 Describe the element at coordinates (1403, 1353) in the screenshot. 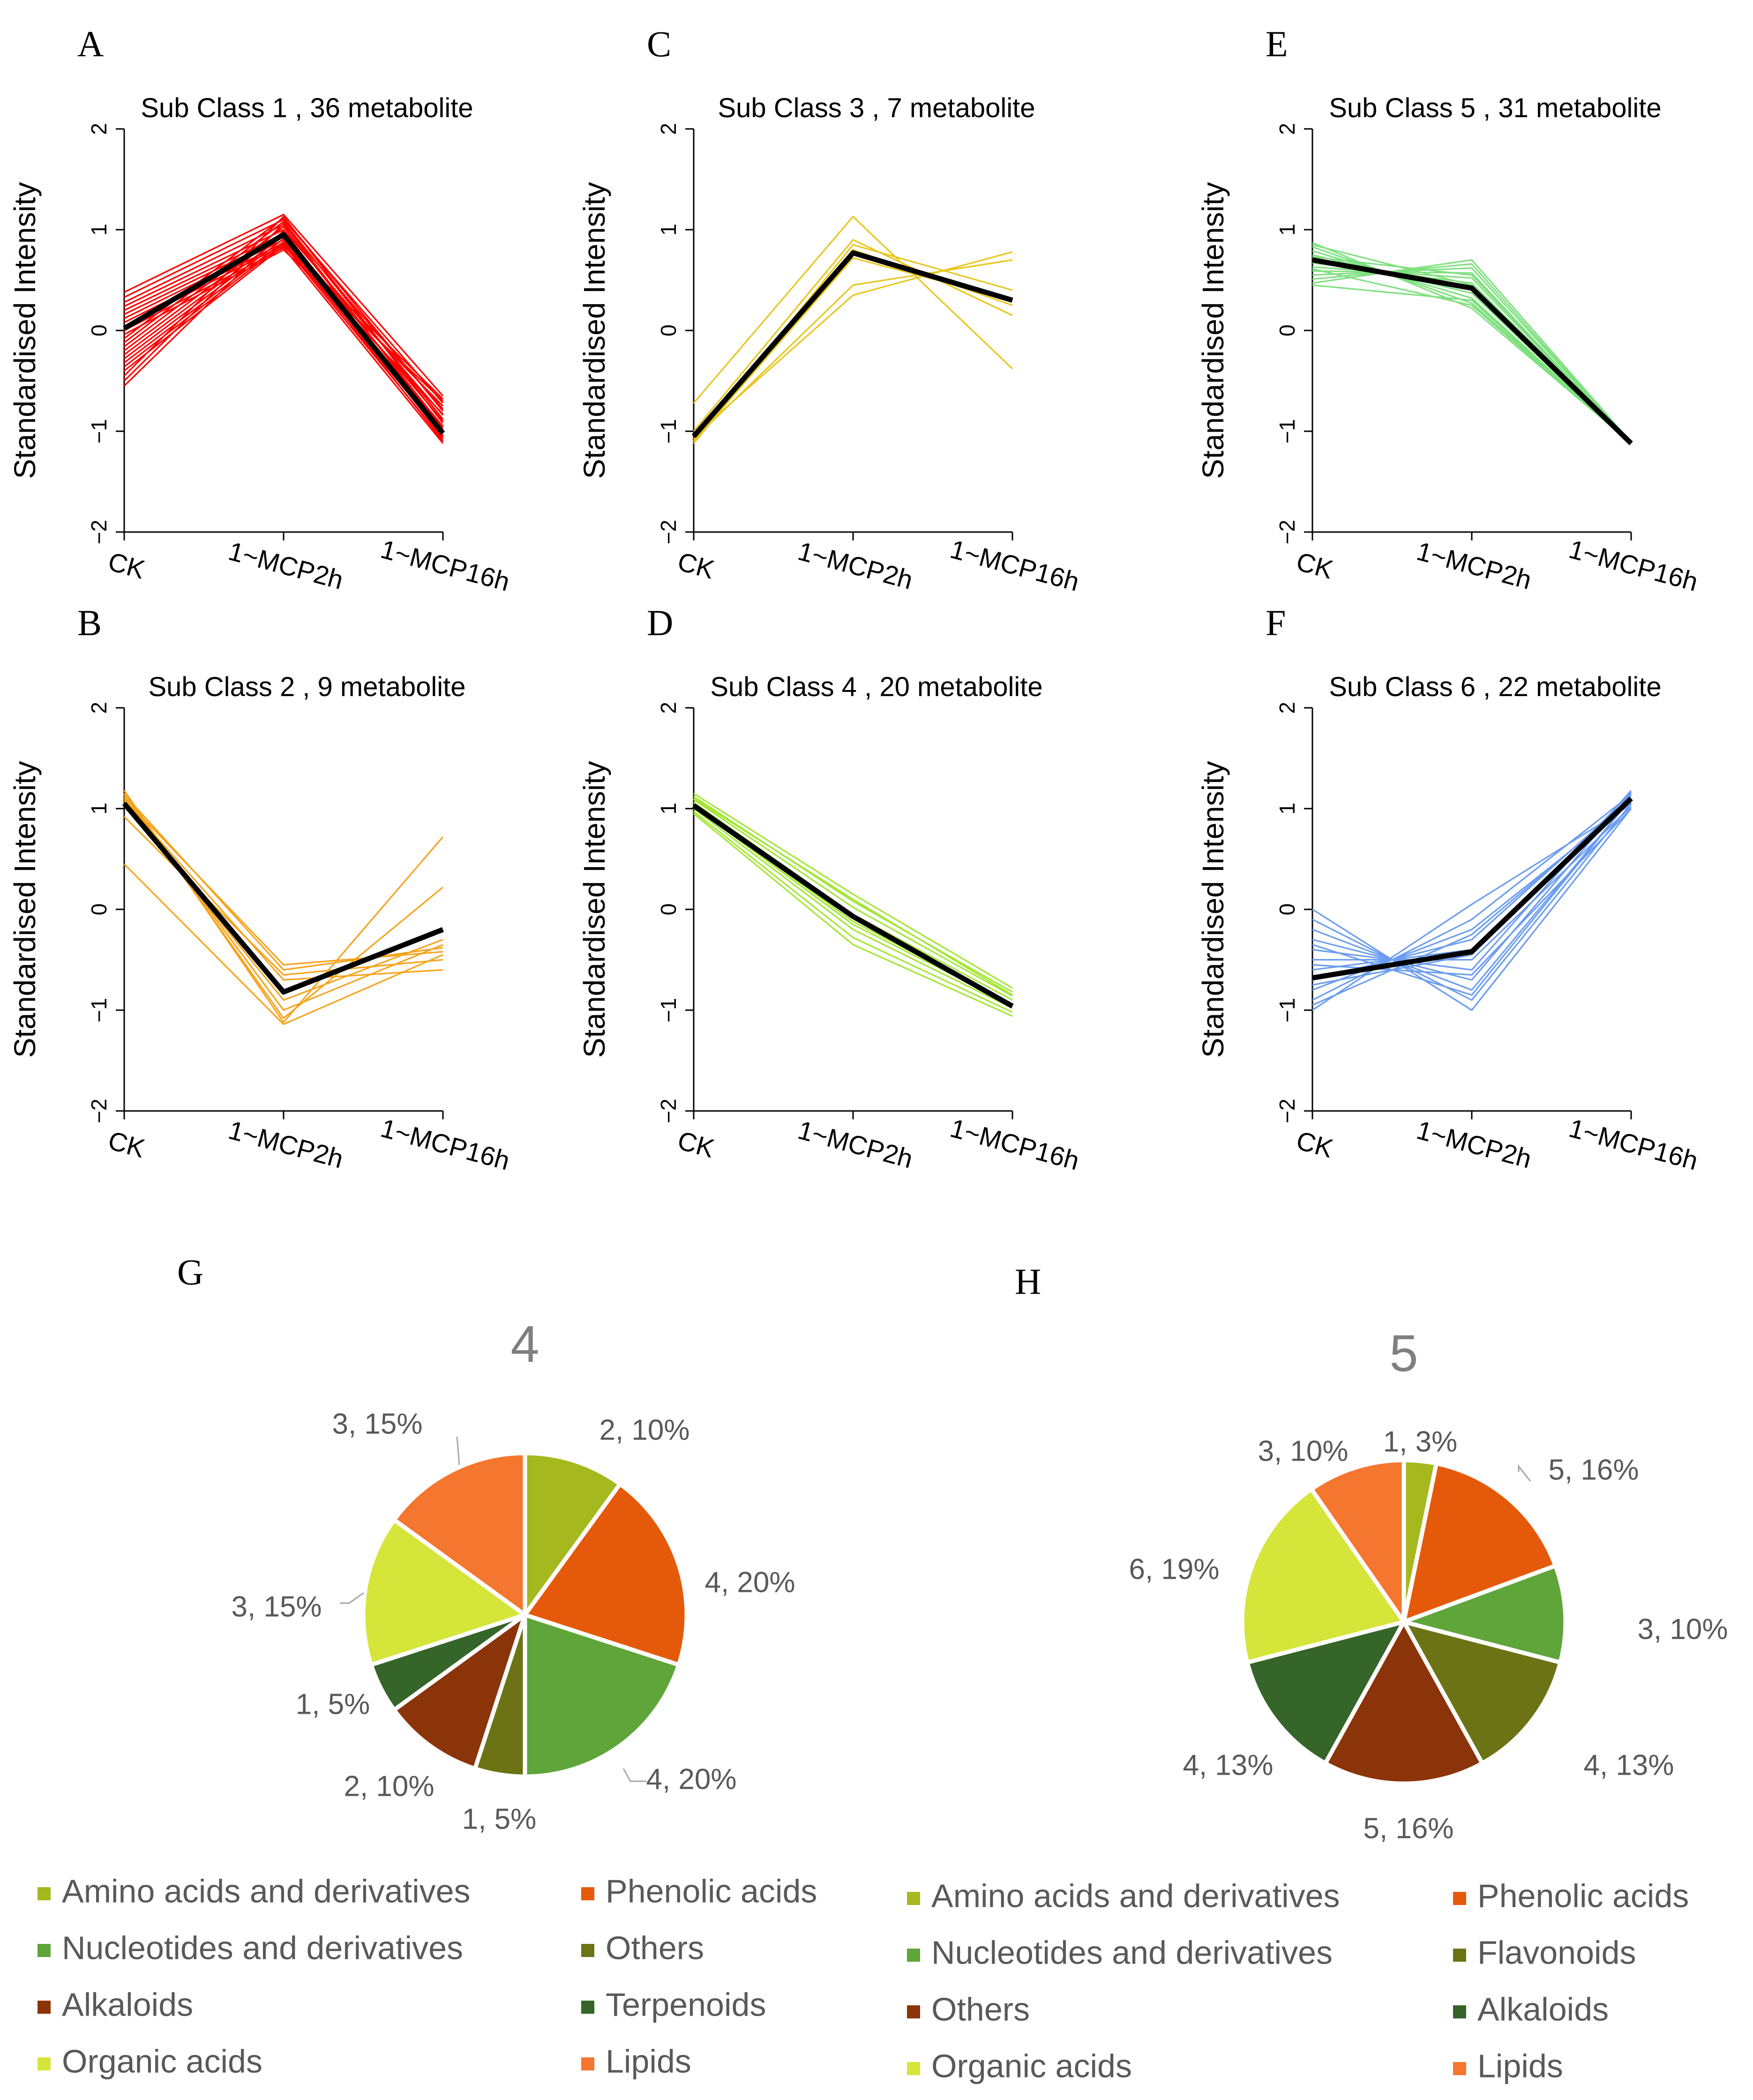

I see `pie-title: 5` at that location.